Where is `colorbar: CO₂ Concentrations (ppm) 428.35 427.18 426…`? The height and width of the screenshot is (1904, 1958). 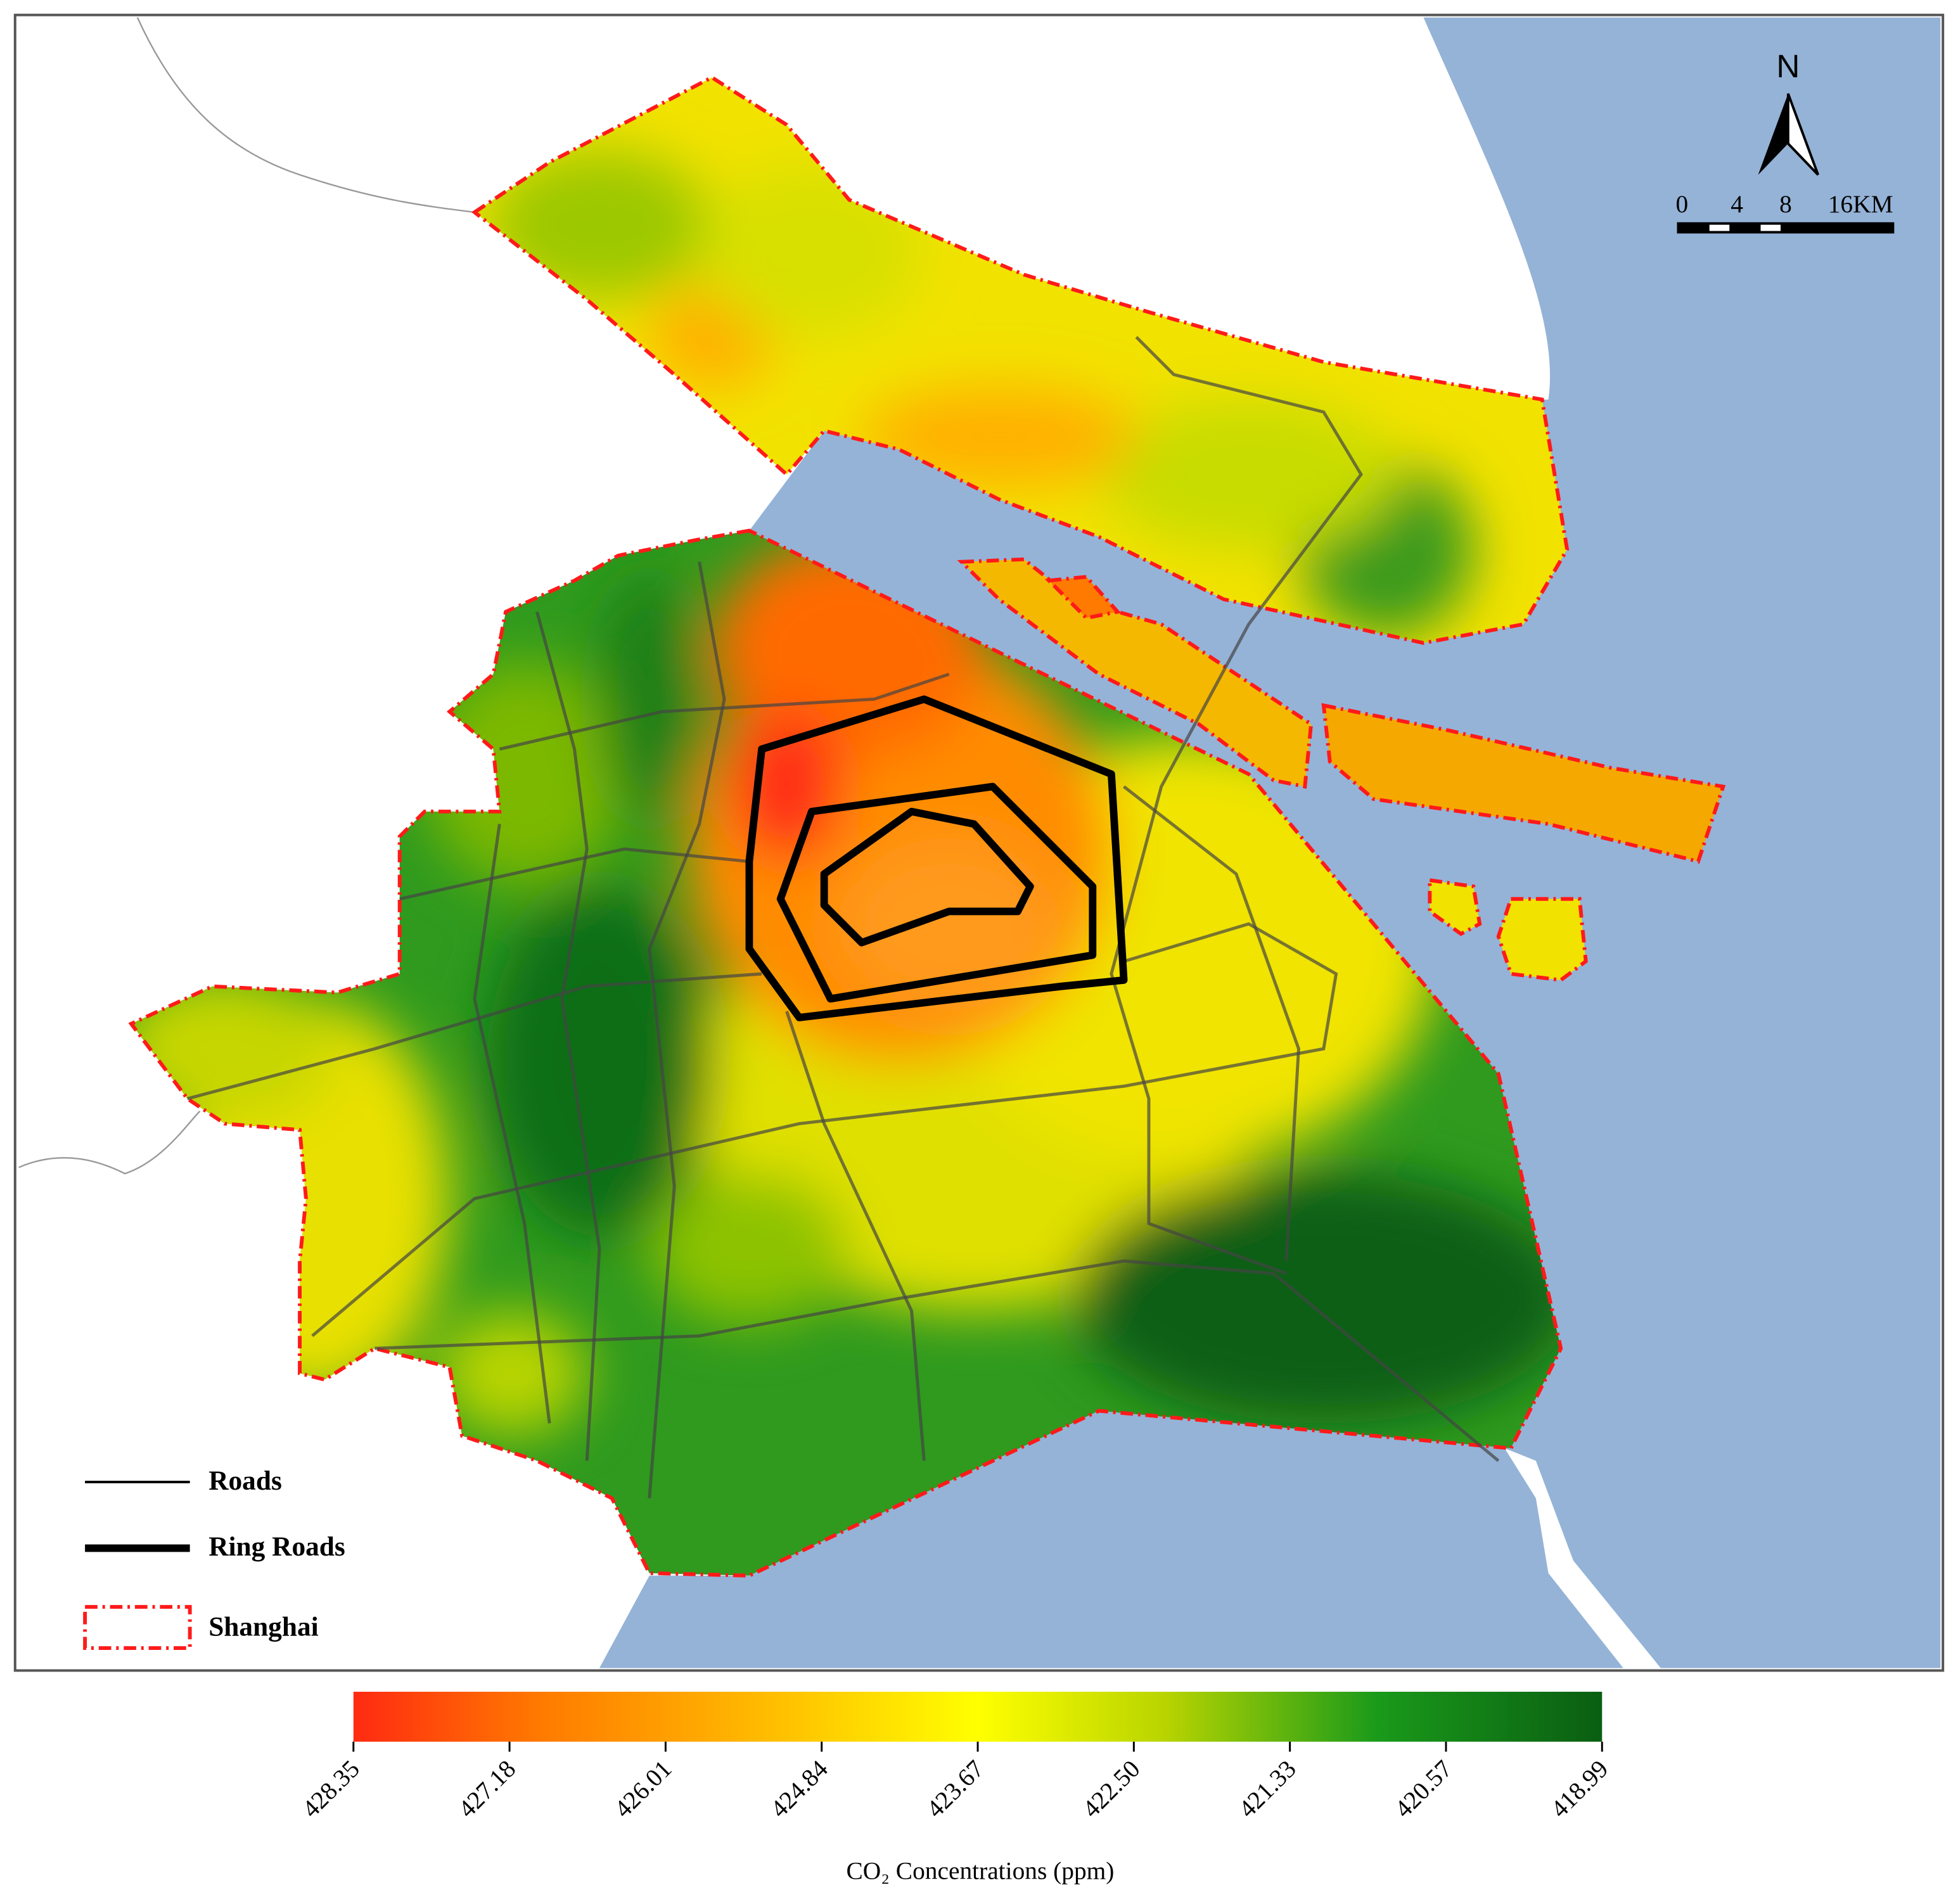
colorbar: CO₂ Concentrations (ppm) 428.35 427.18 426… is located at coordinates (955, 1788).